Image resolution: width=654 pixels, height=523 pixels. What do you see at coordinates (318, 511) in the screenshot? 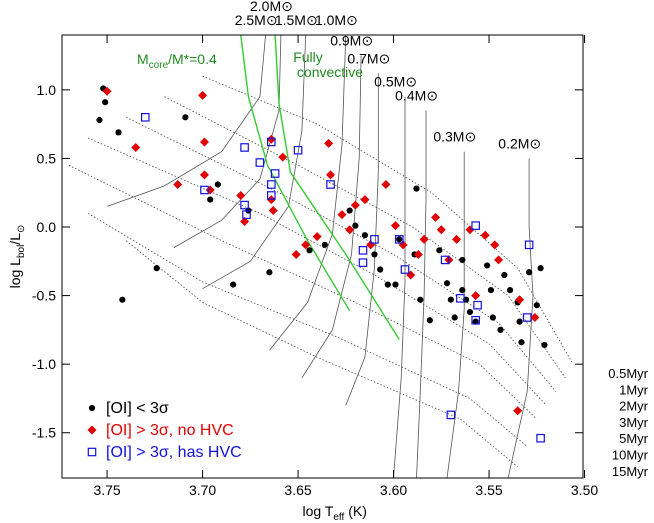
I see `x-axis-label-part: log T` at bounding box center [318, 511].